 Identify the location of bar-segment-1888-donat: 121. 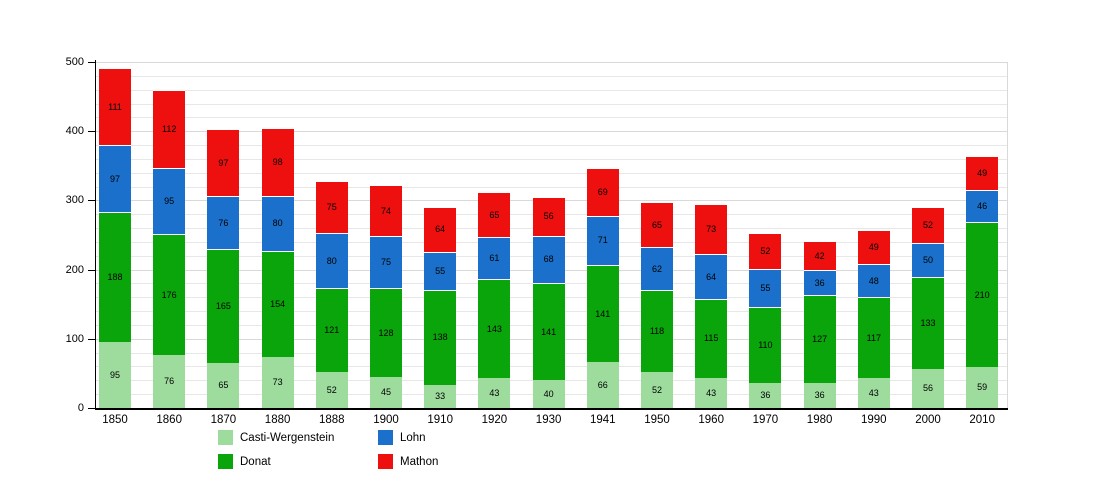
(331, 330).